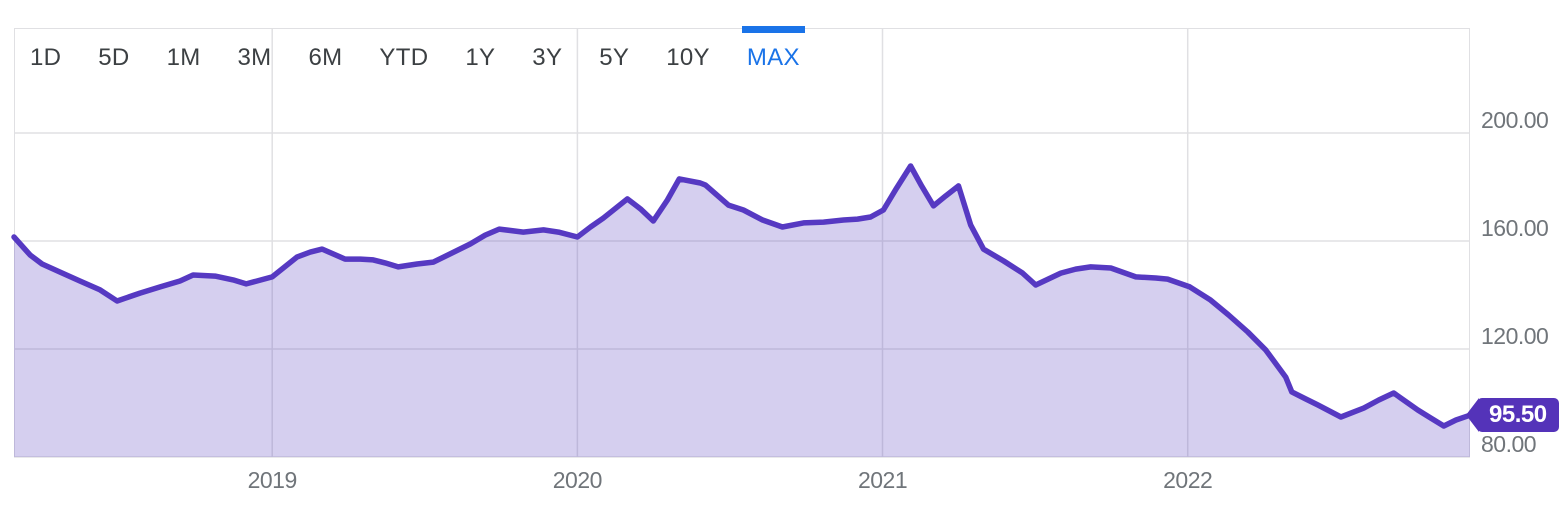  What do you see at coordinates (272, 480) in the screenshot?
I see `x-axis-label-2019: 2019` at bounding box center [272, 480].